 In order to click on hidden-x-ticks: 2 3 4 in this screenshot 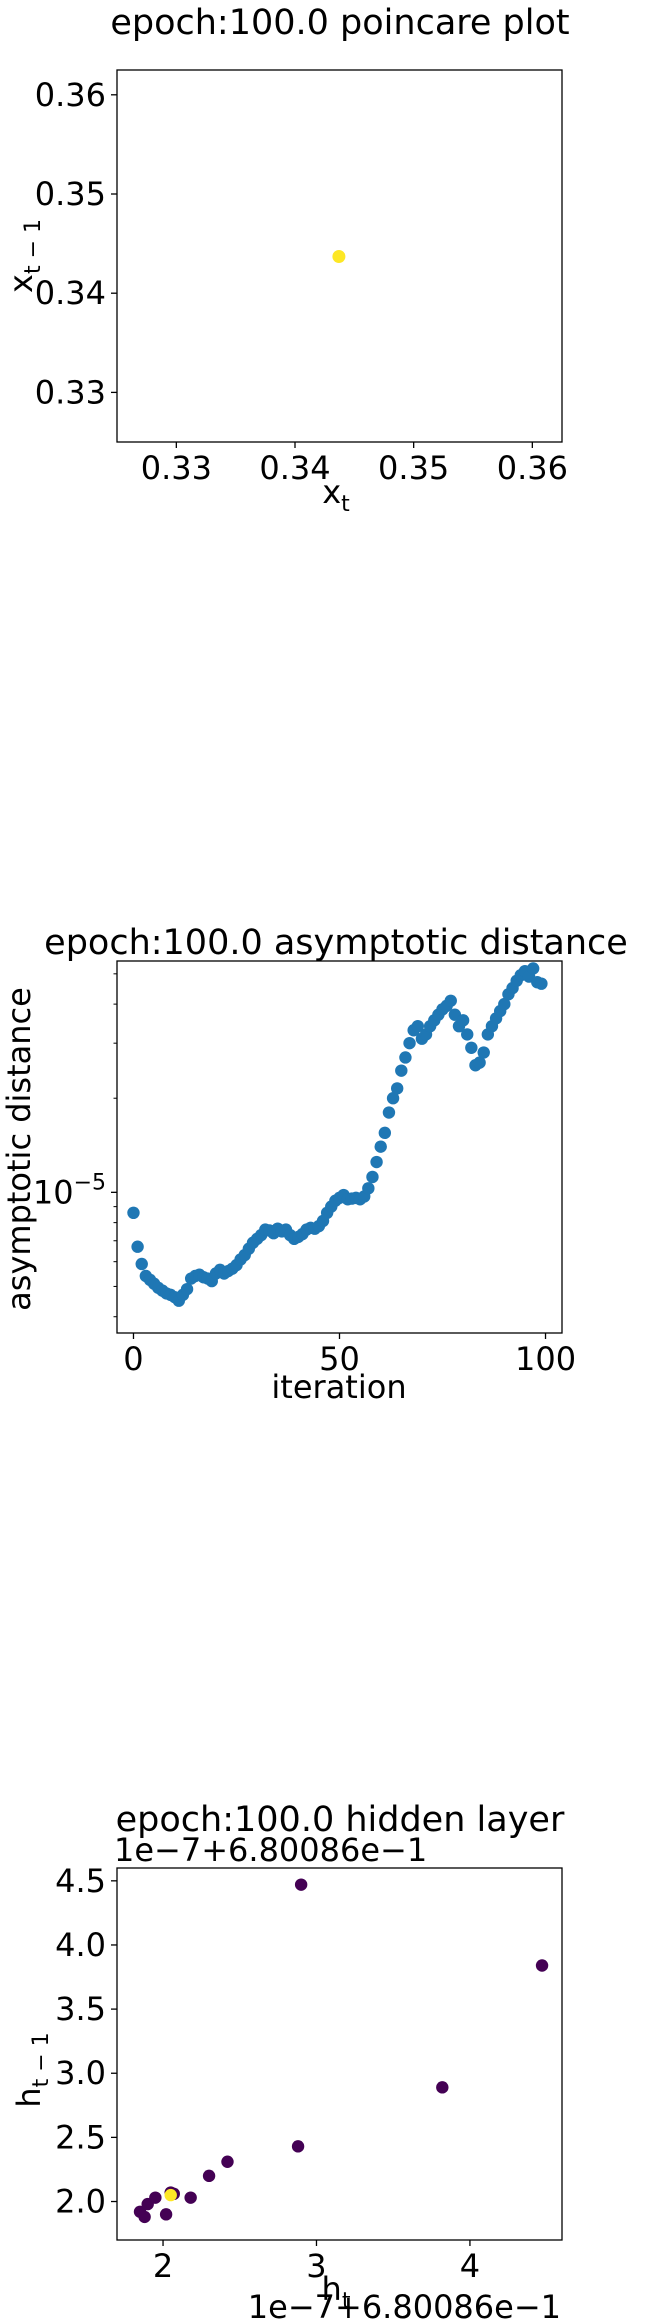, I will do `click(316, 2262)`.